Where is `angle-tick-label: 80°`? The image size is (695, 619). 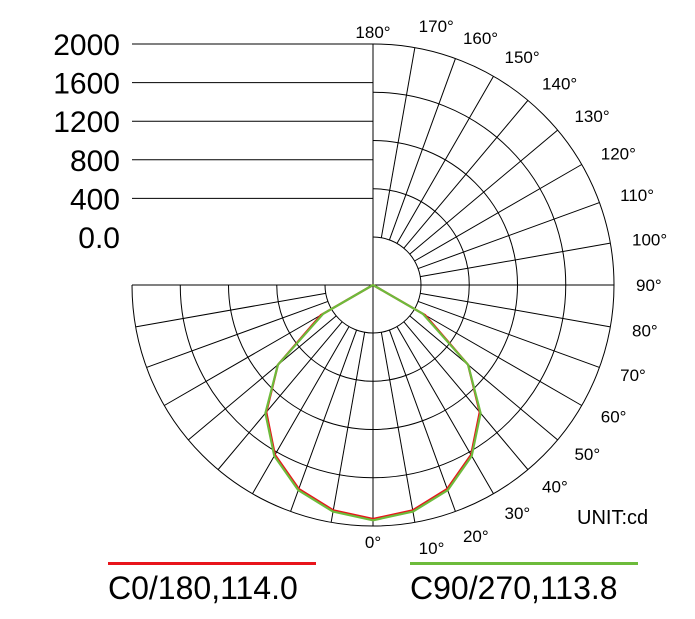 angle-tick-label: 80° is located at coordinates (645, 331).